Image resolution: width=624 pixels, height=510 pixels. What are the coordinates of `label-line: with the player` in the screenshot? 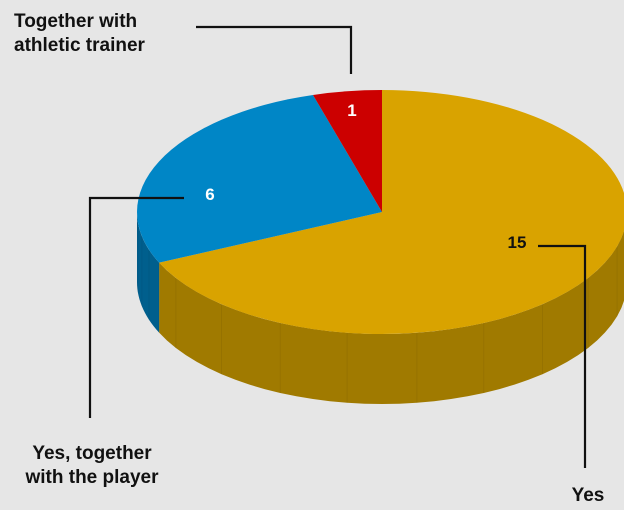 It's located at (92, 477).